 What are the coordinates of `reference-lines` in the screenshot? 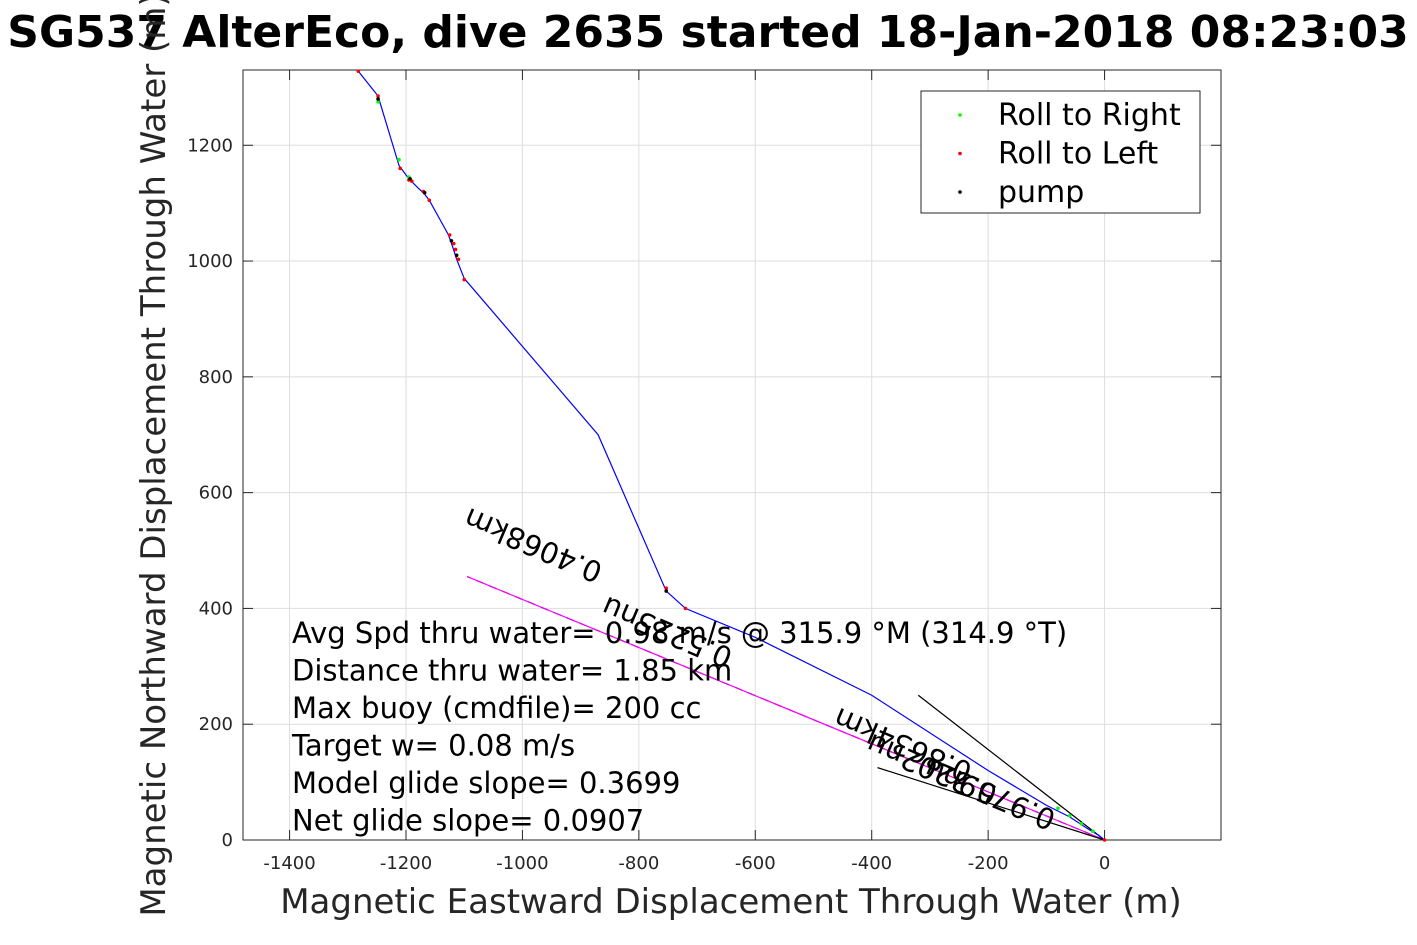 It's located at (785, 708).